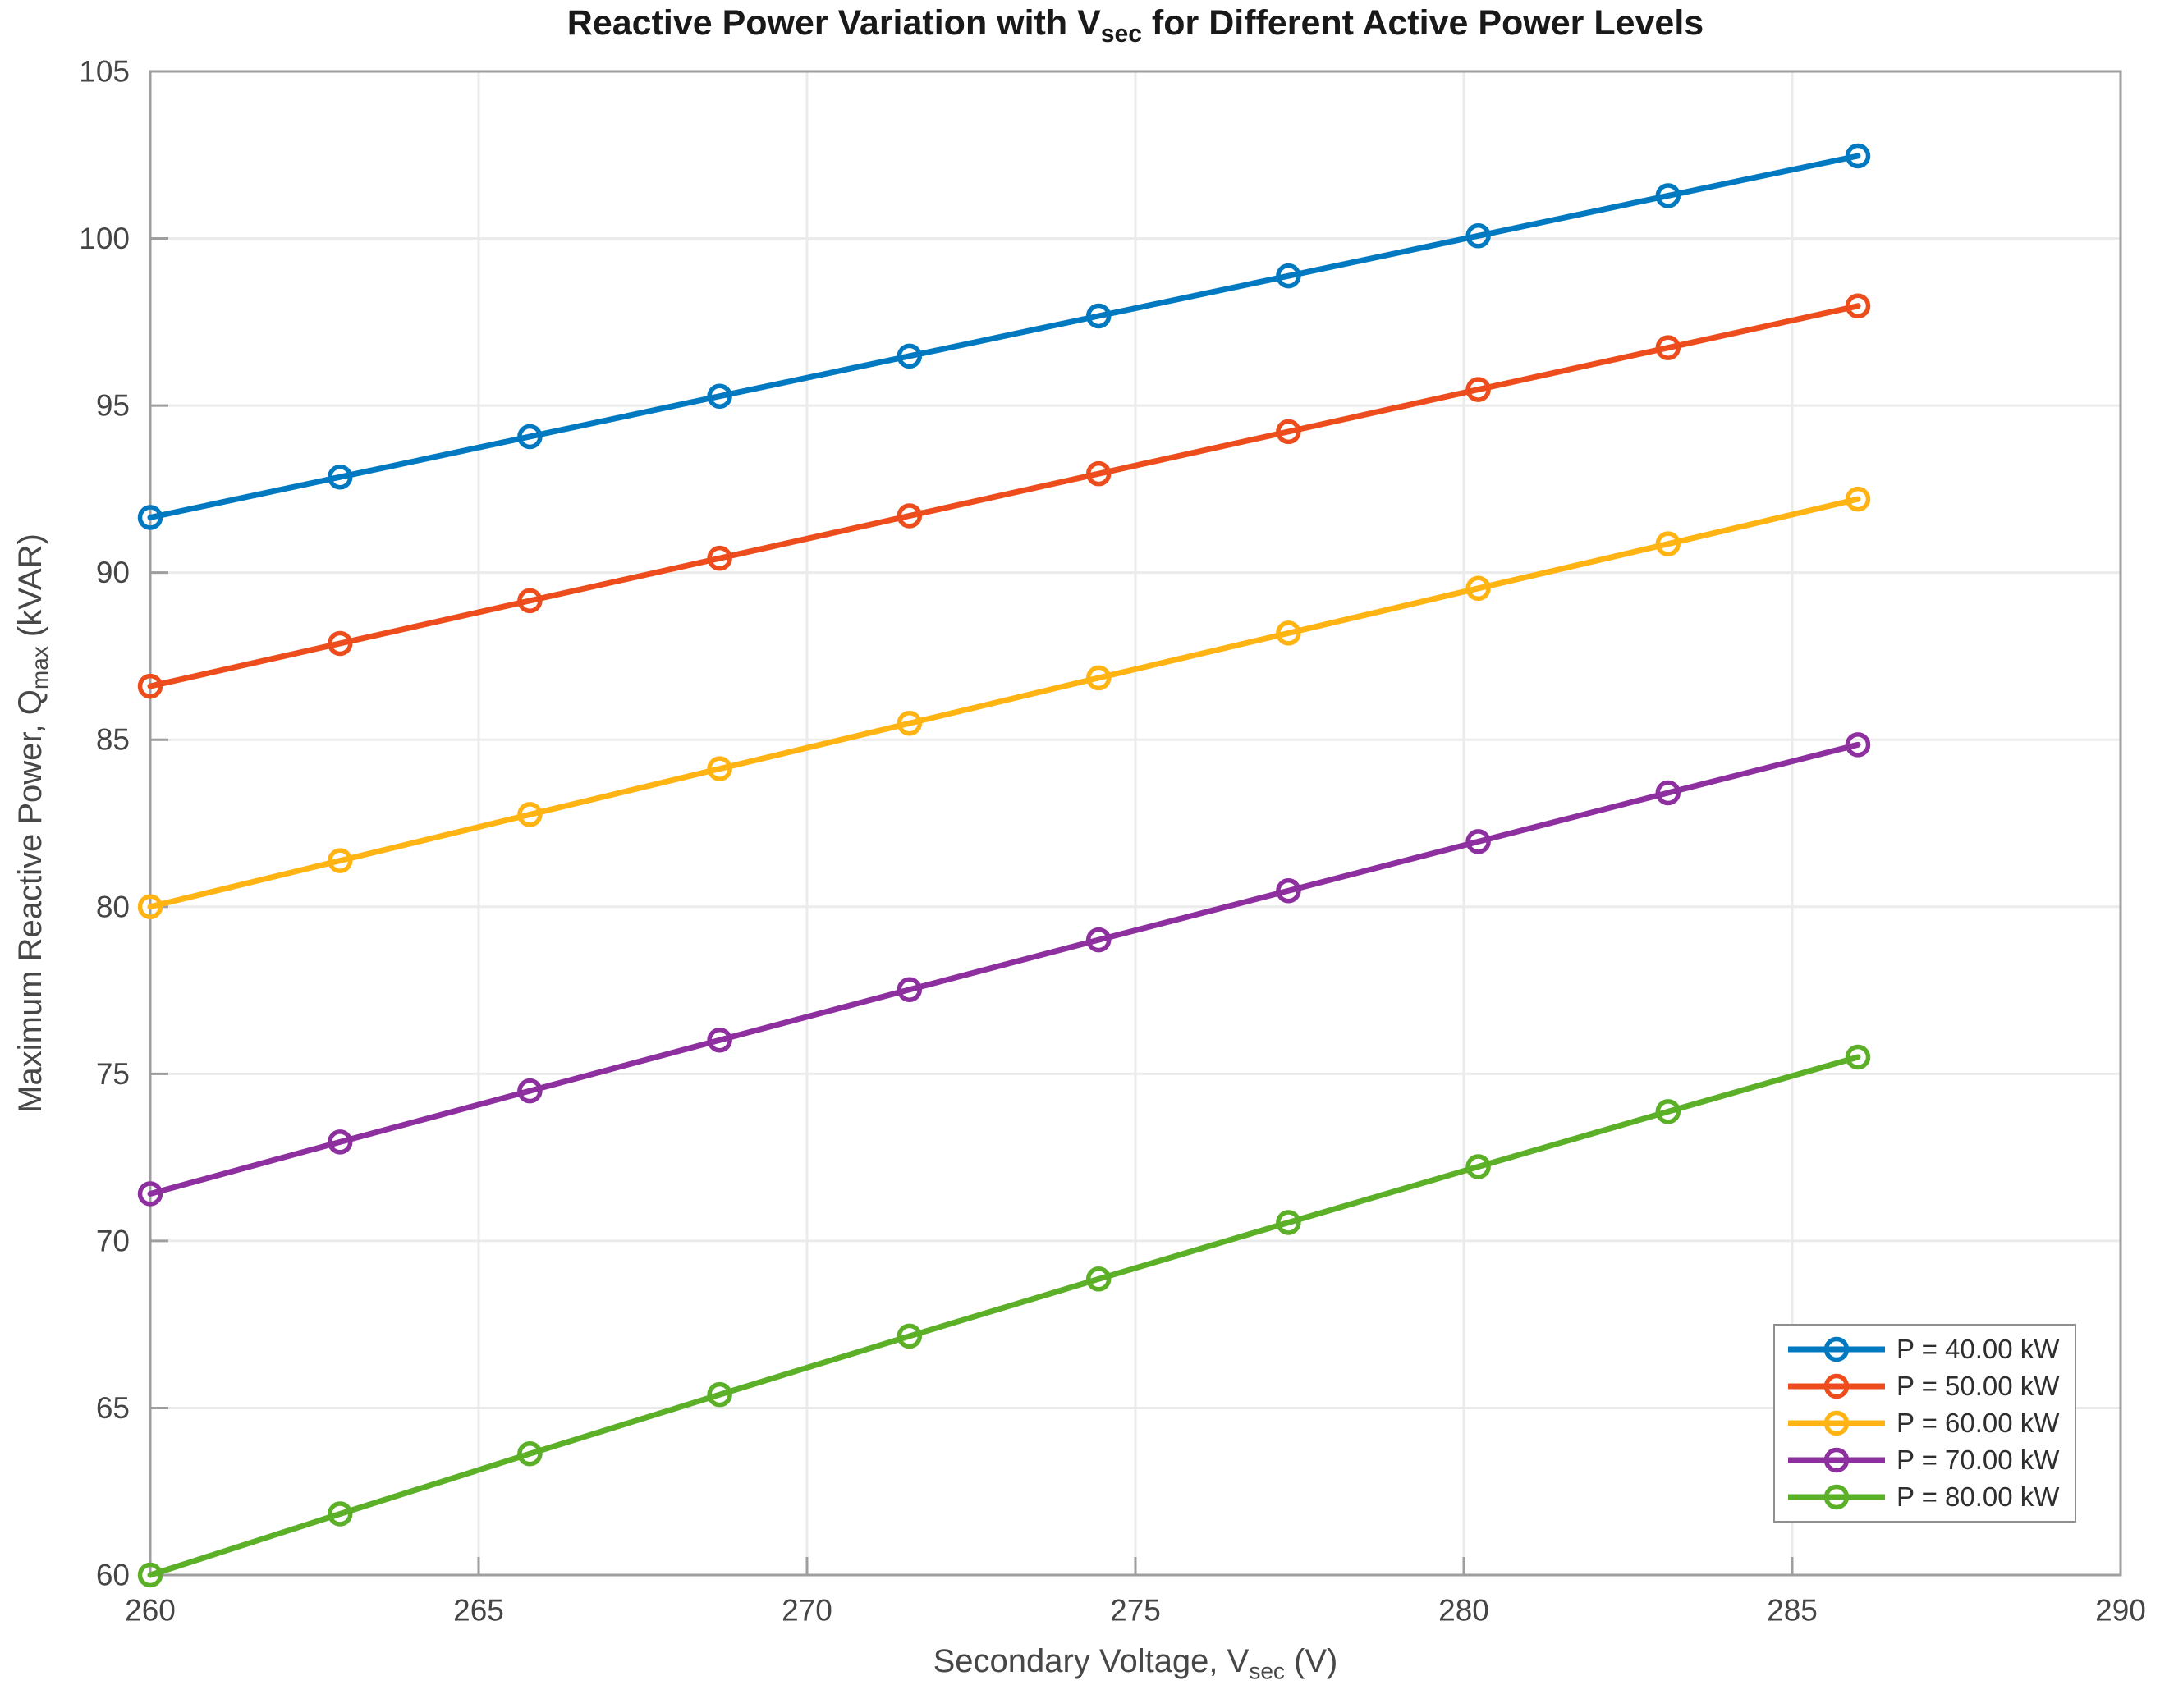 This screenshot has width=2160, height=1708. Describe the element at coordinates (833, 23) in the screenshot. I see `chart-title-text: Reactive Power Variation with V` at that location.